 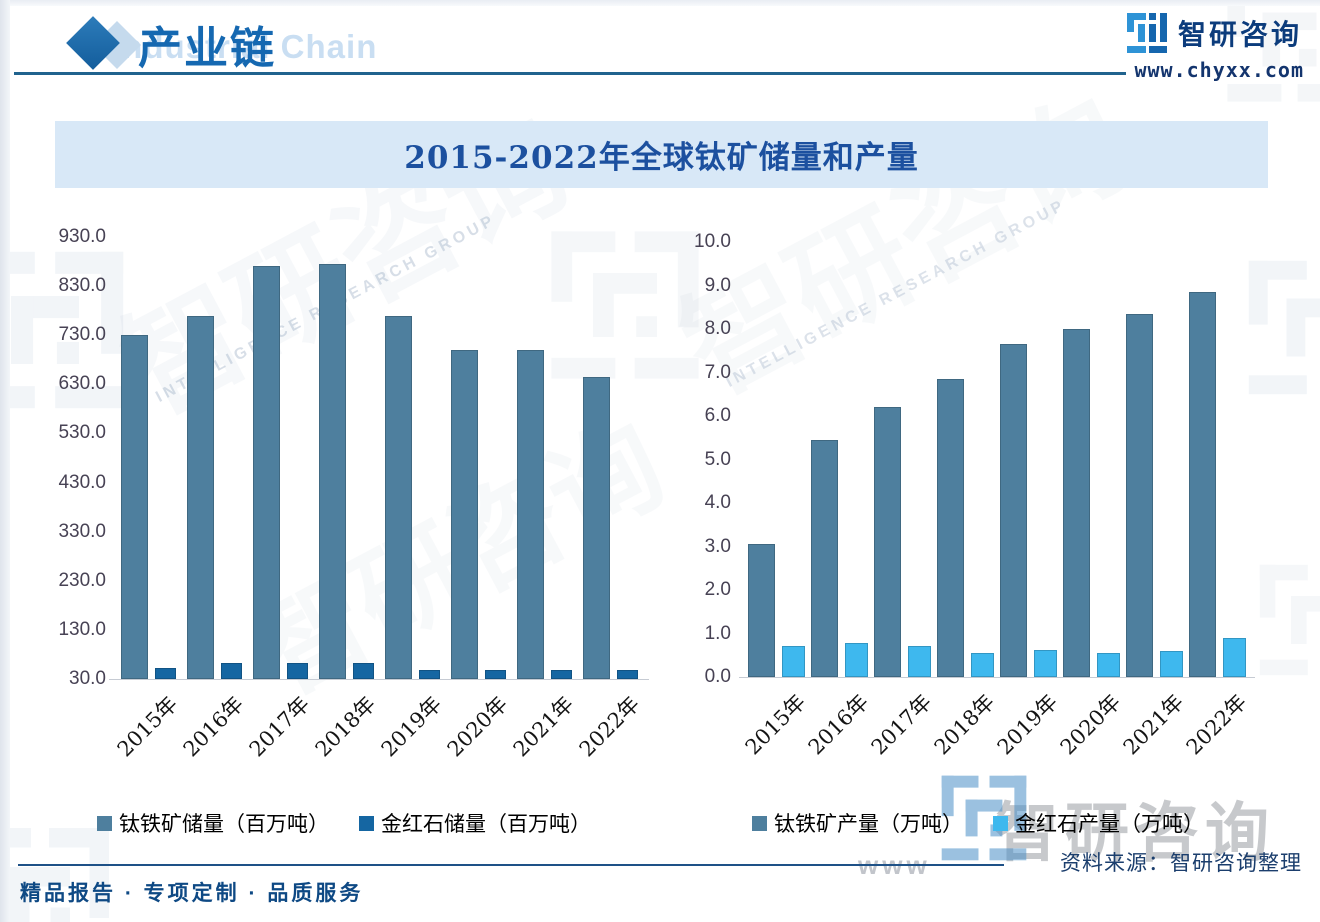 I want to click on y-axis-tick-label: 3.0, so click(x=717, y=546).